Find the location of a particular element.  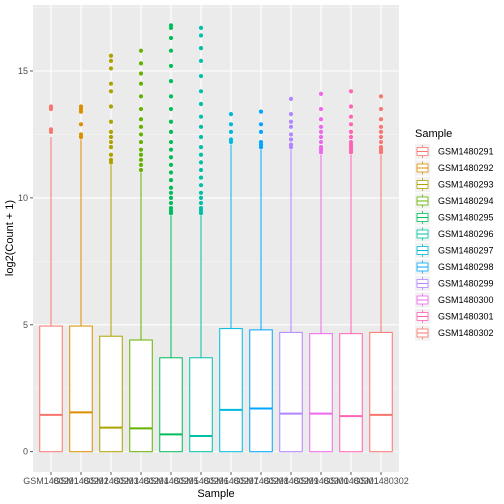

y-tick-label: 5 is located at coordinates (25, 325).